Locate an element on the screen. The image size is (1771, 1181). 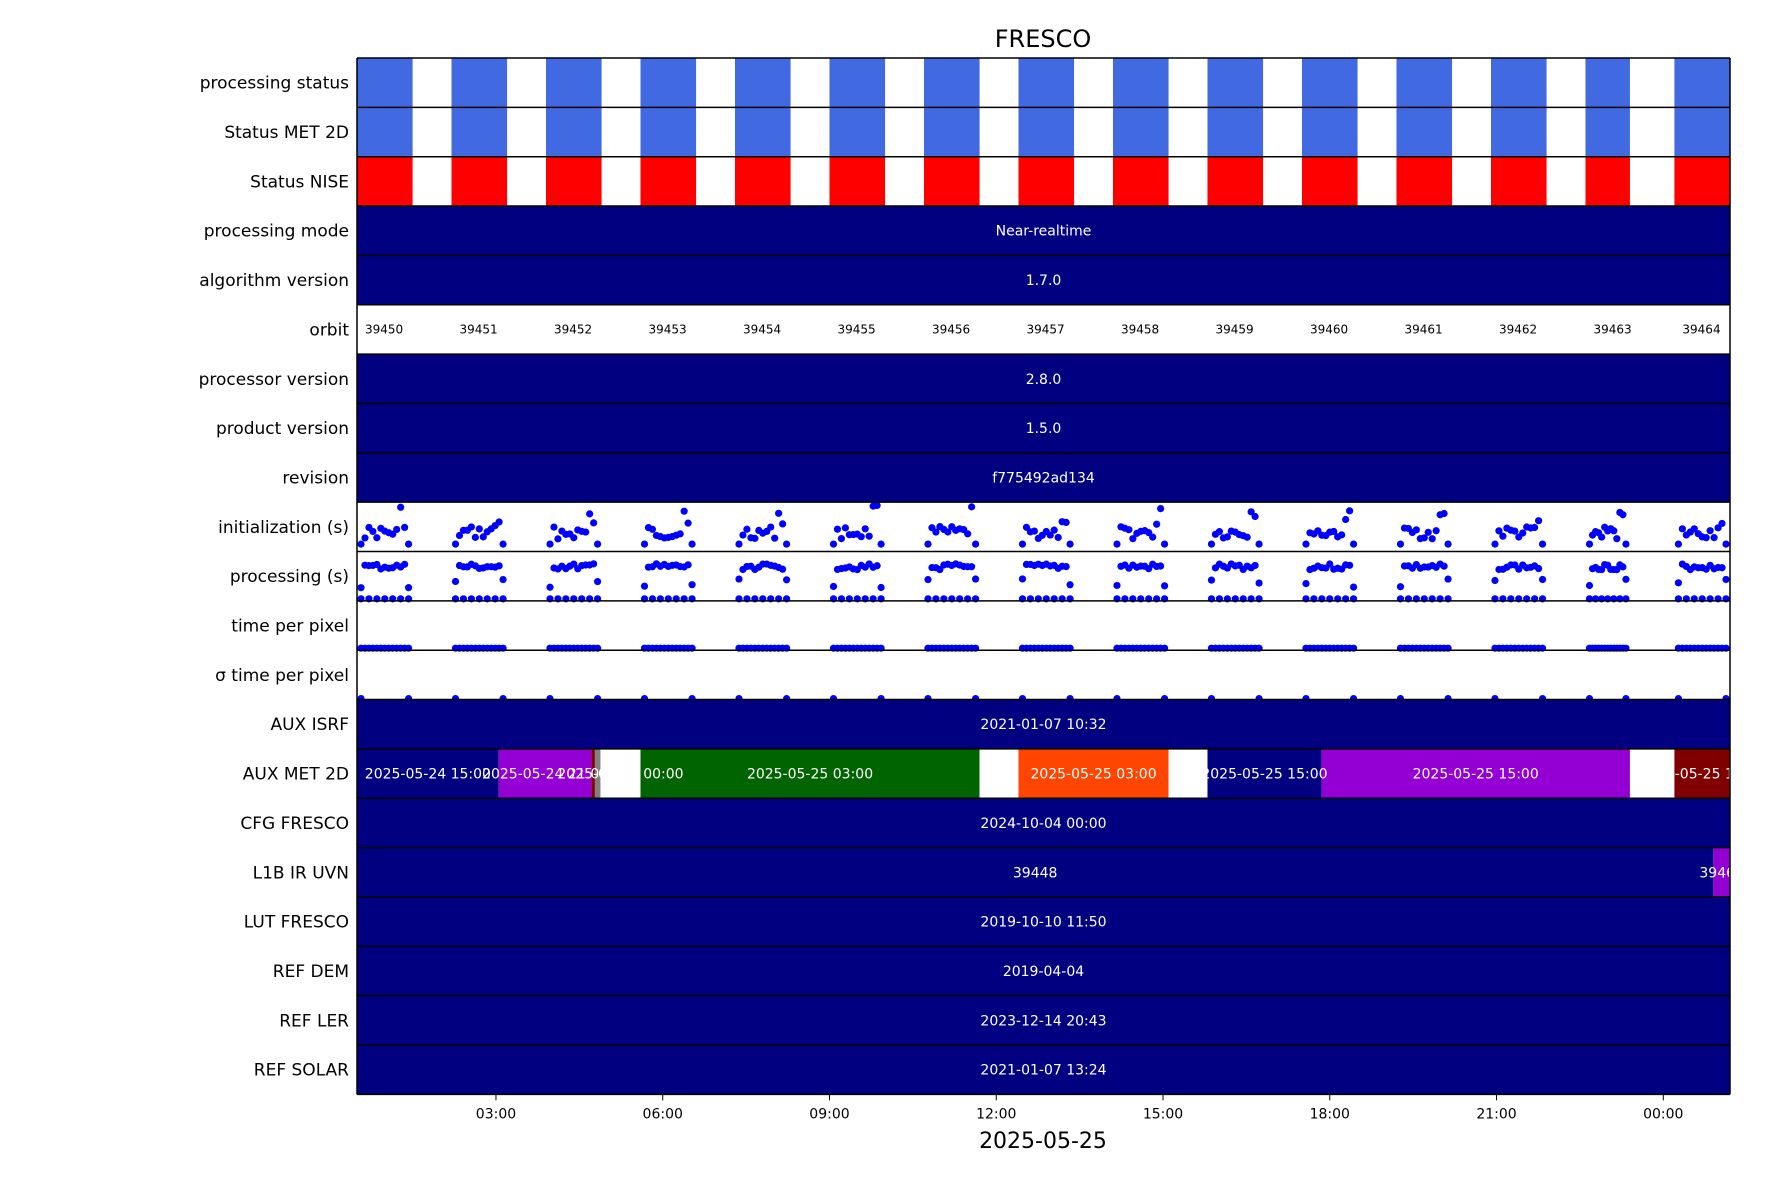
band-label: 2025-05-25 15:00 is located at coordinates (1702, 775).